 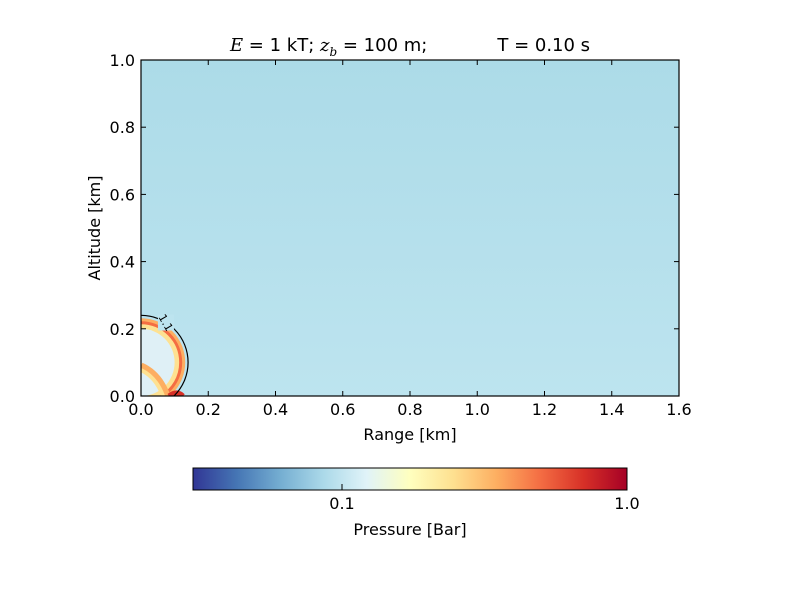 I want to click on x-axis-label: Range [km], so click(x=409, y=434).